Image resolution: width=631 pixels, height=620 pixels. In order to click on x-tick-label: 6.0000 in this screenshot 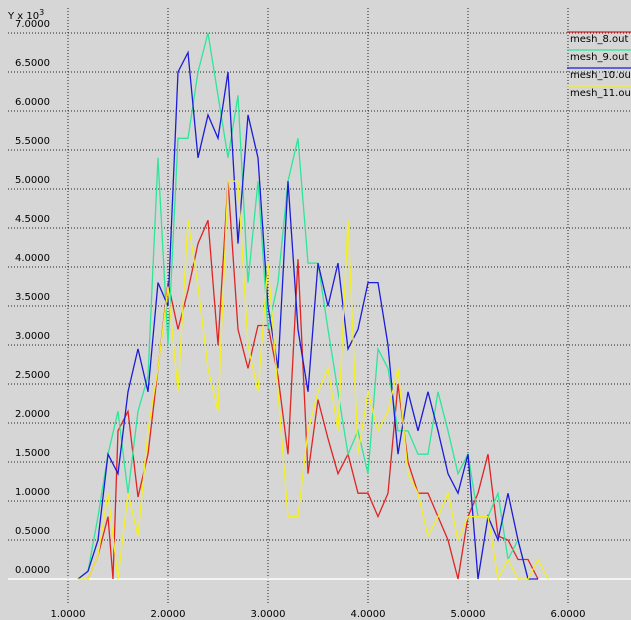, I will do `click(568, 614)`.